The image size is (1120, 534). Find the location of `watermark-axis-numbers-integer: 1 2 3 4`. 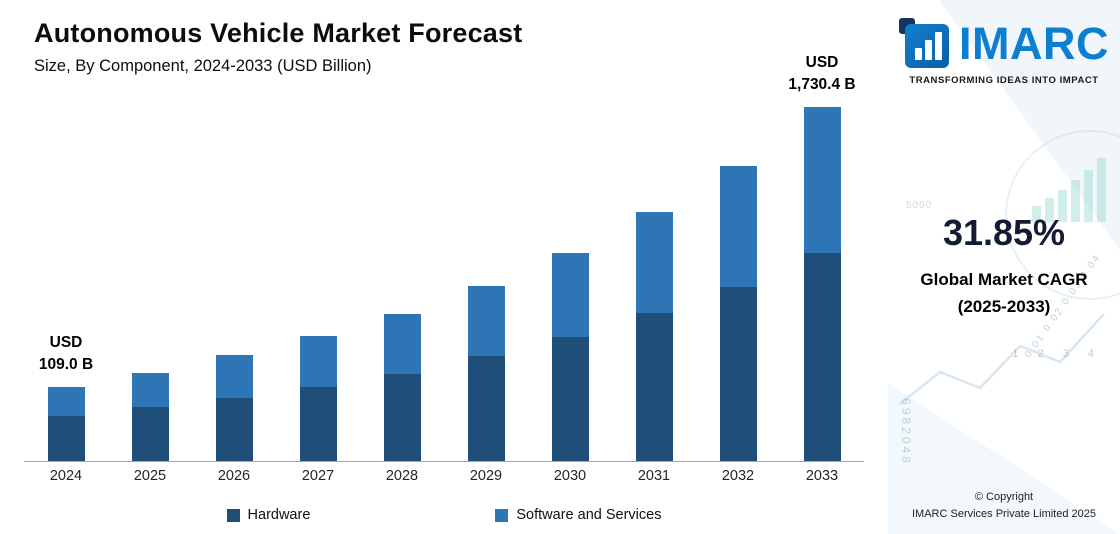

watermark-axis-numbers-integer: 1 2 3 4 is located at coordinates (1057, 354).